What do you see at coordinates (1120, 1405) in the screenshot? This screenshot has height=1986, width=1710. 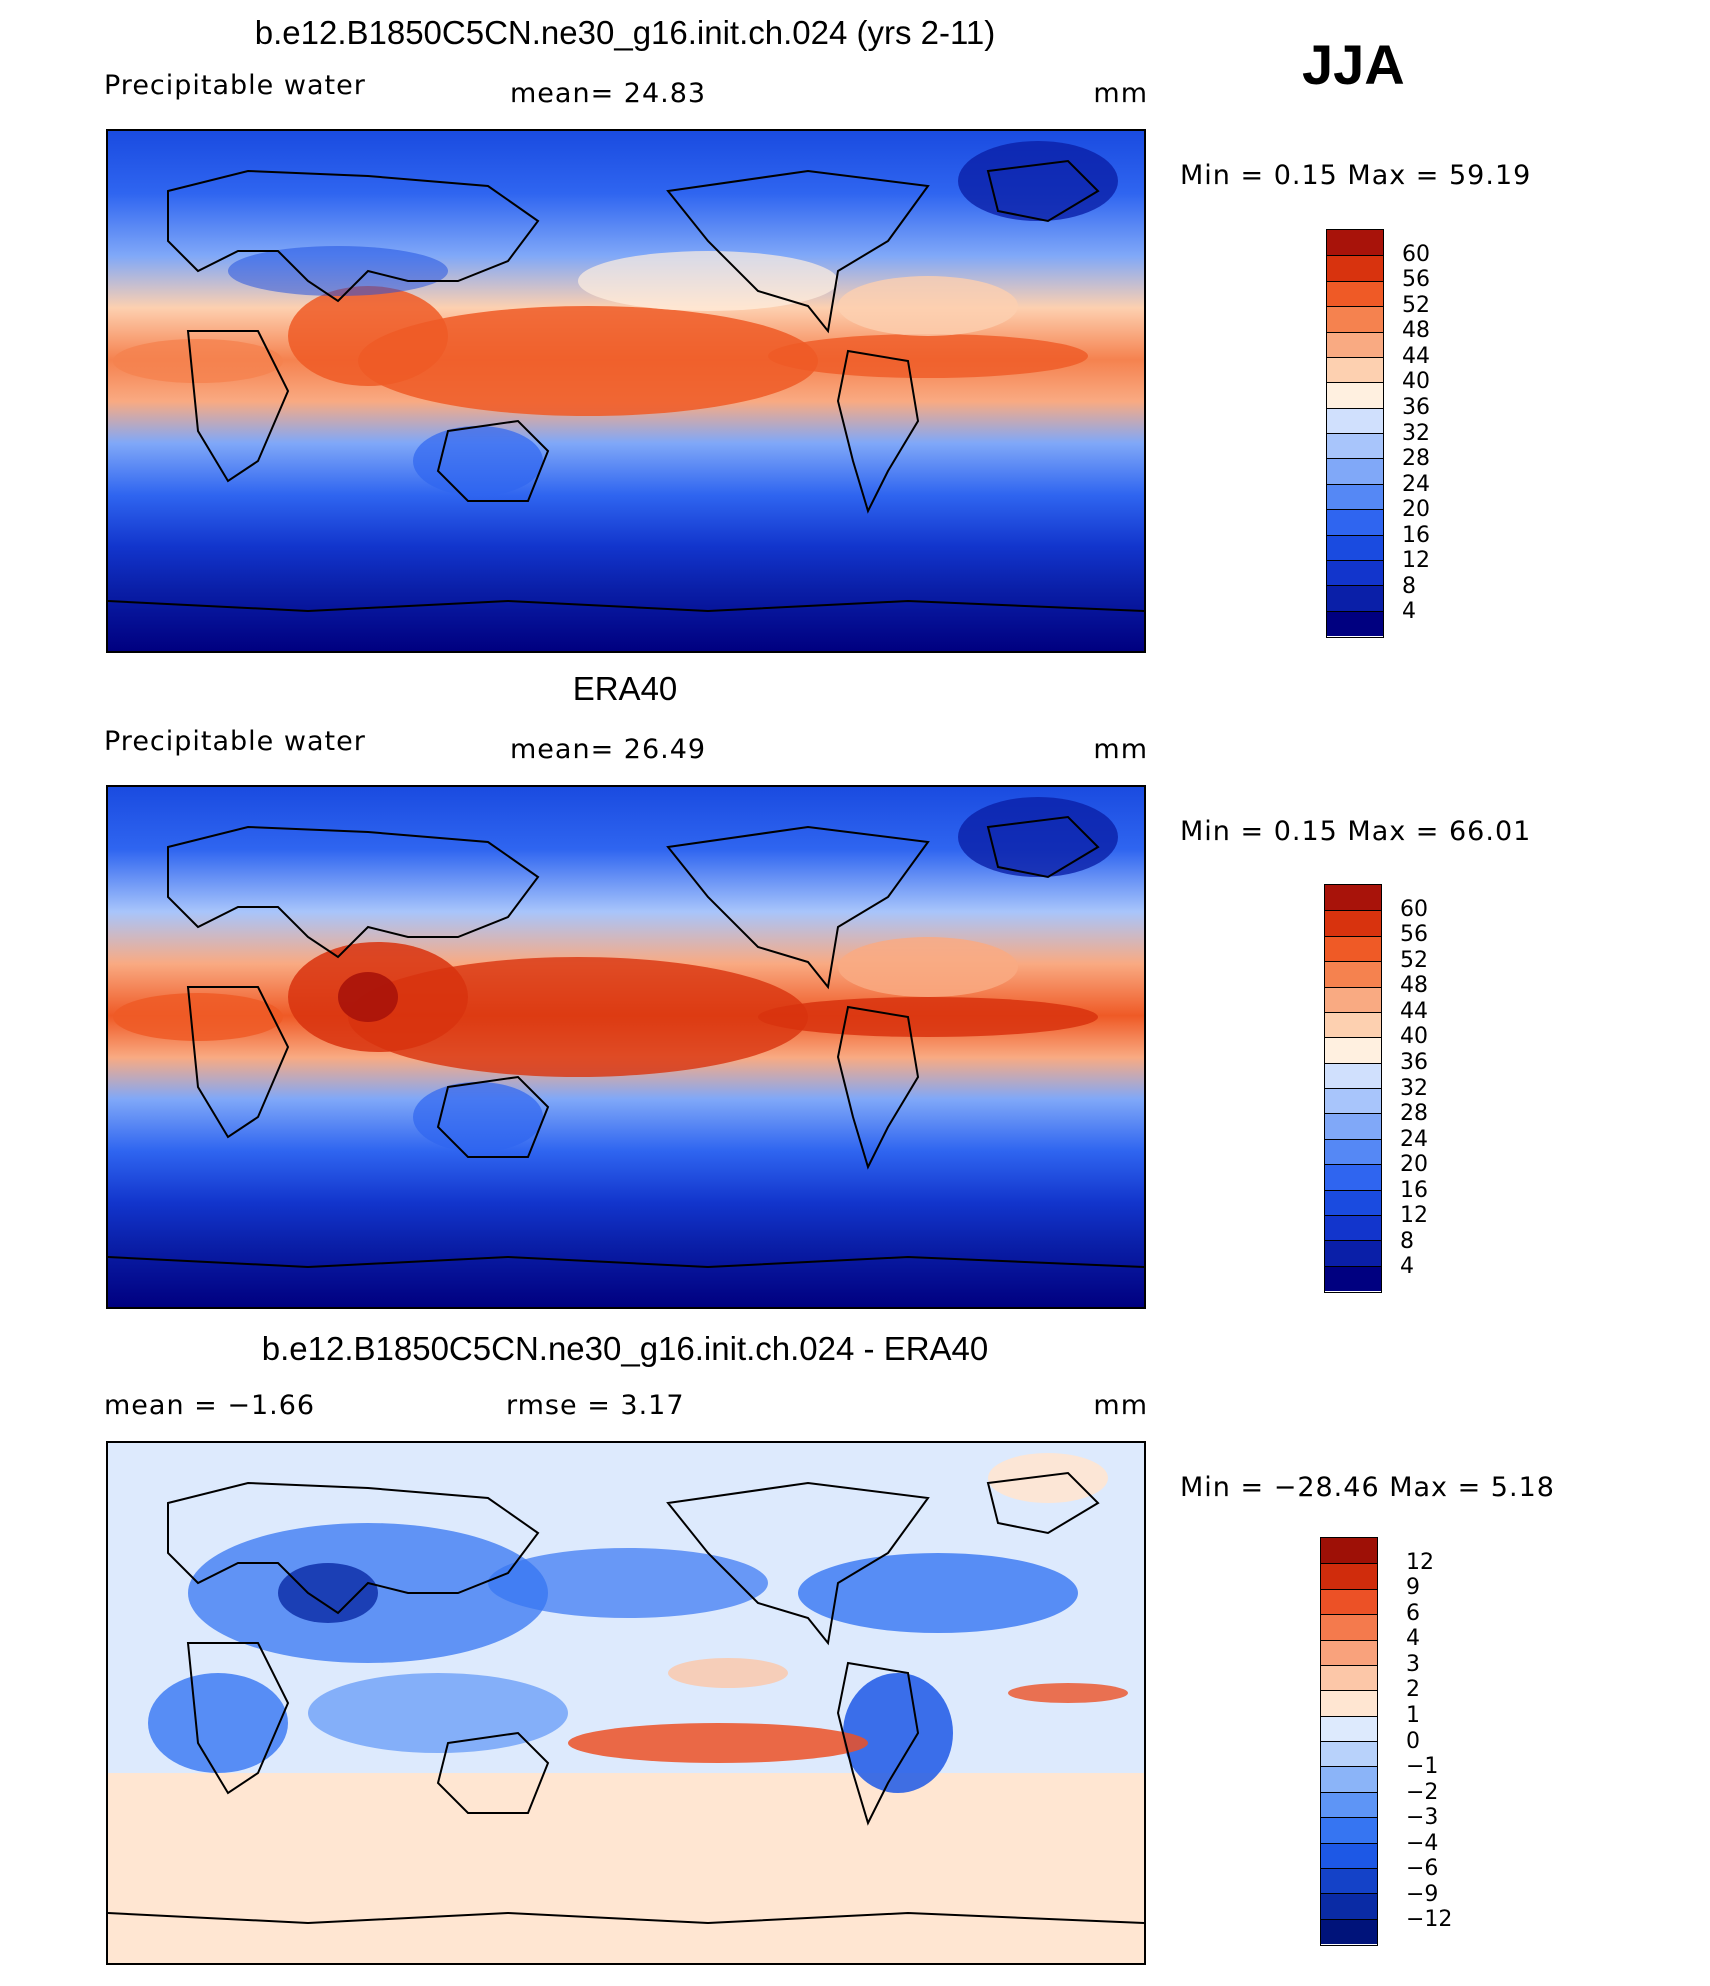 I see `panel-3-units-label: mm` at bounding box center [1120, 1405].